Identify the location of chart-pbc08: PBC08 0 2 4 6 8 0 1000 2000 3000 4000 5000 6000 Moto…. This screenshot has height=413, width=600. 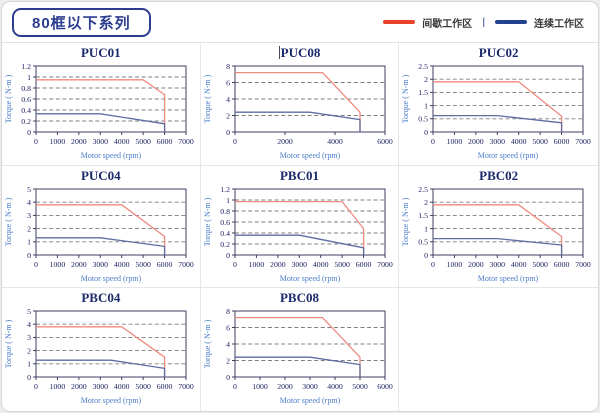
(300, 349).